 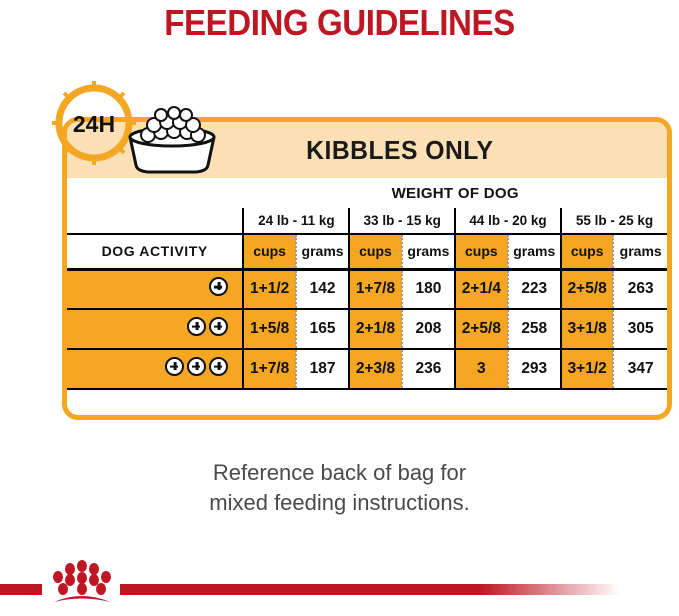 What do you see at coordinates (533, 369) in the screenshot?
I see `cell-grams-3: 293` at bounding box center [533, 369].